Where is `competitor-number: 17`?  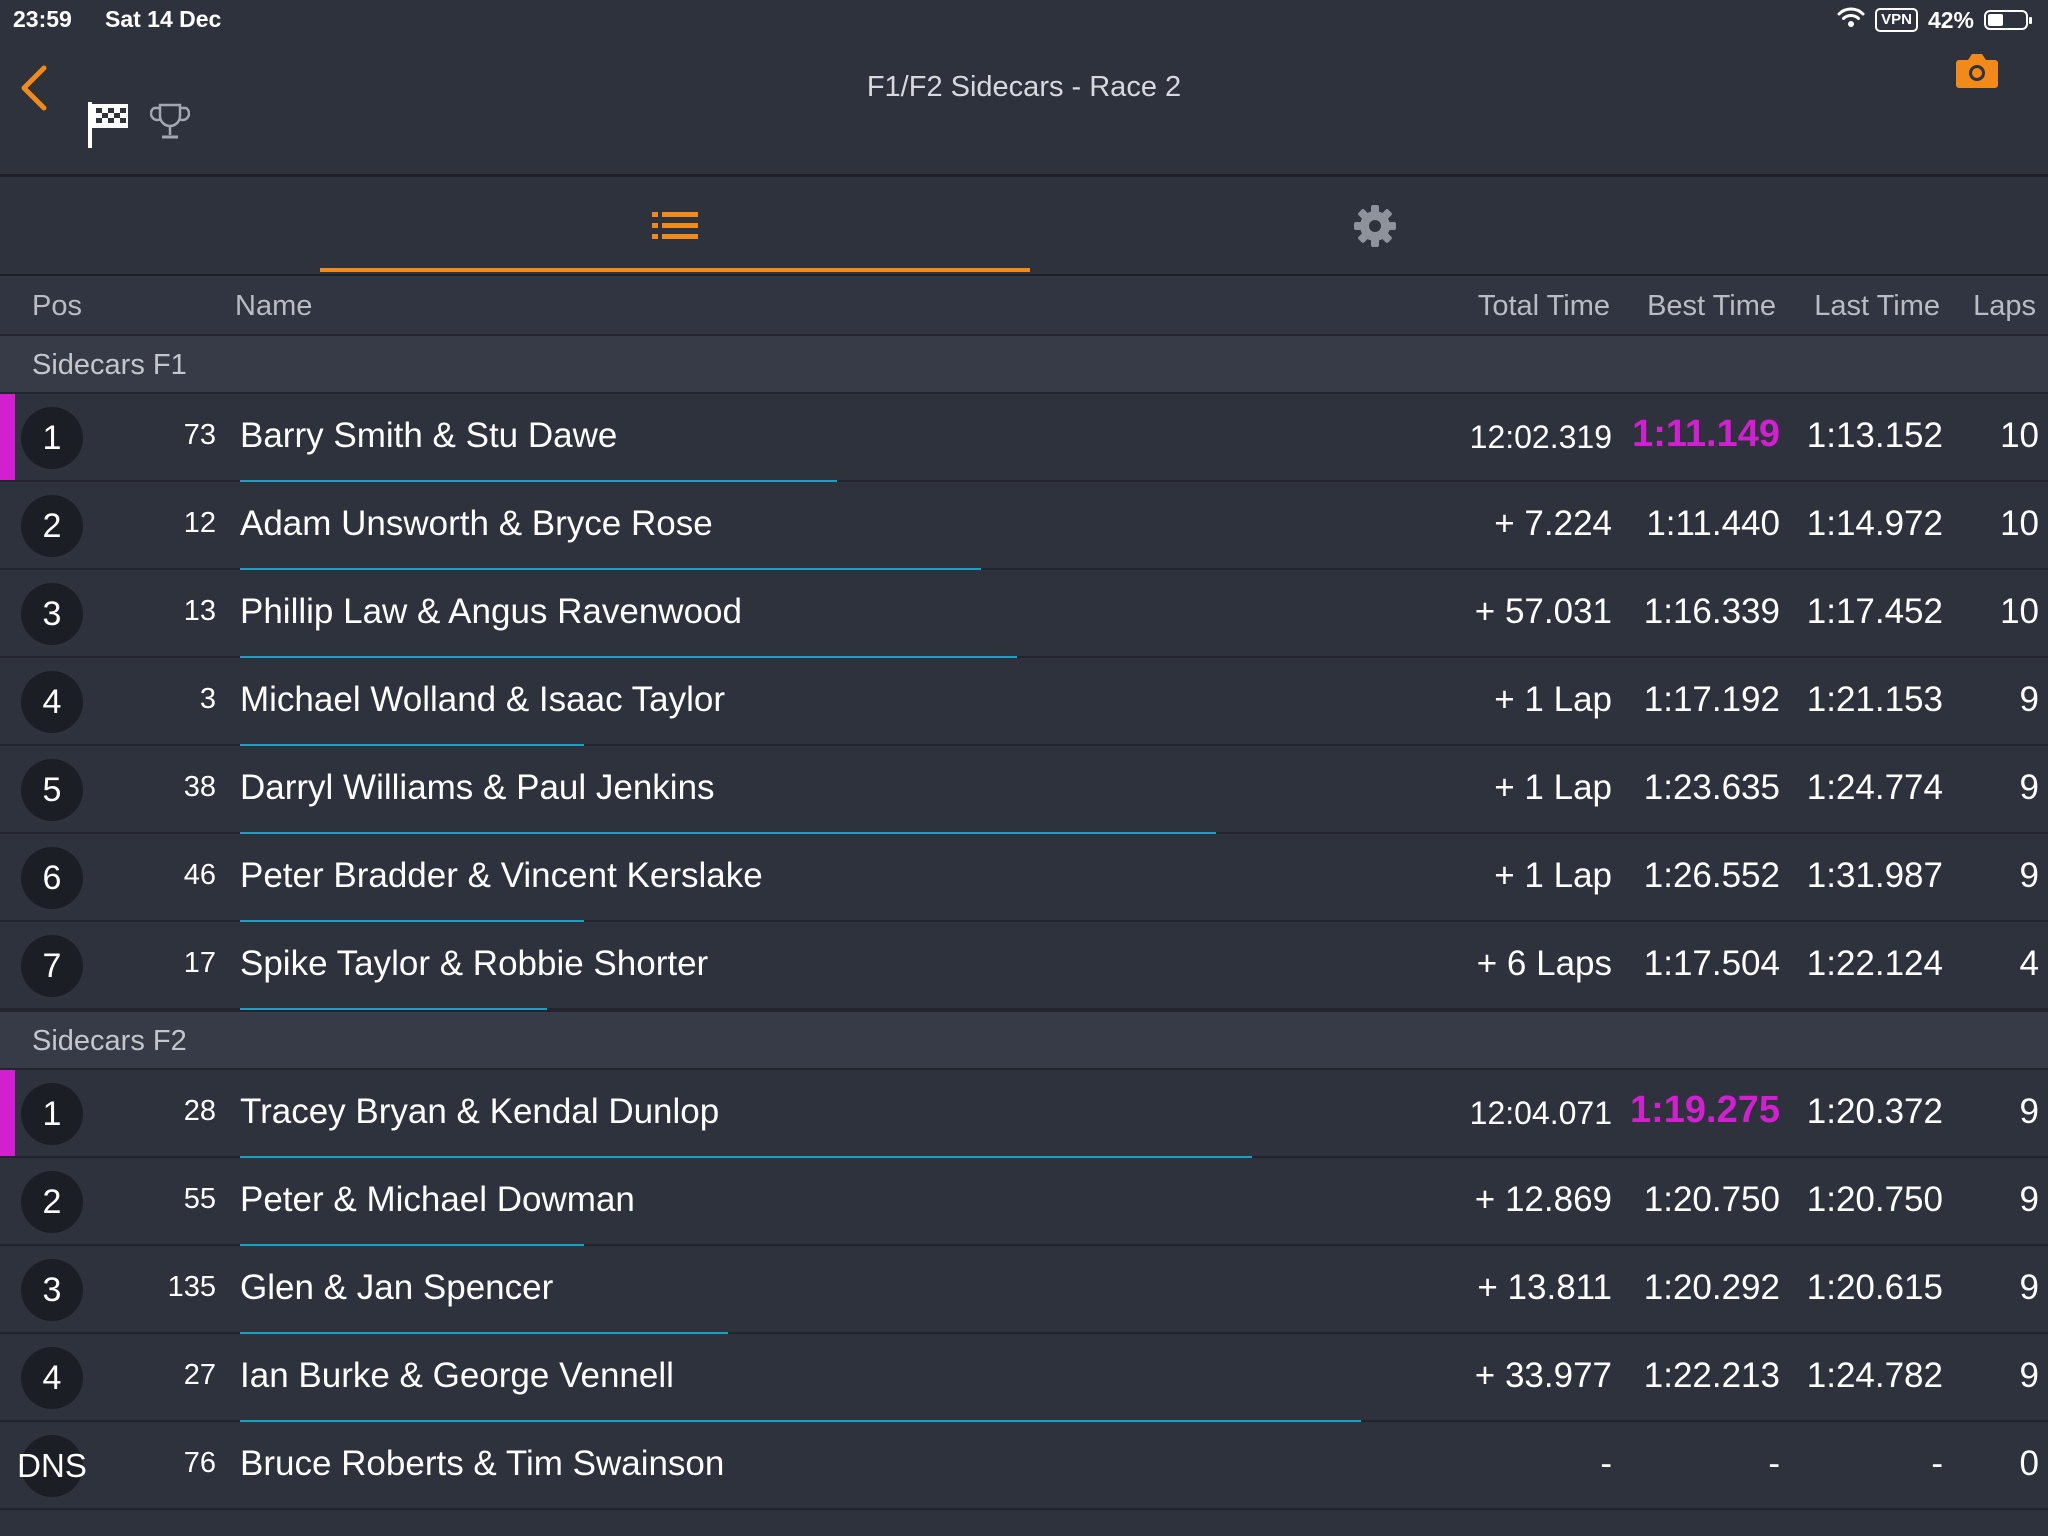
competitor-number: 17 is located at coordinates (199, 963).